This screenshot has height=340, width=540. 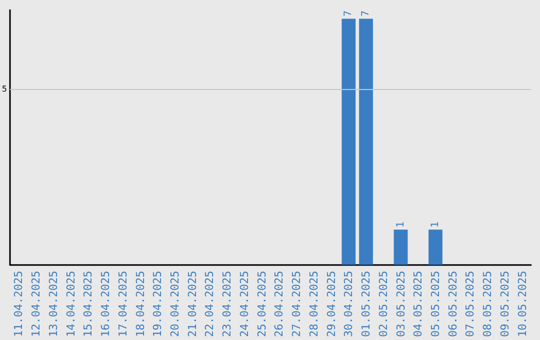 What do you see at coordinates (313, 304) in the screenshot?
I see `x-tick-label: 28.04.2025` at bounding box center [313, 304].